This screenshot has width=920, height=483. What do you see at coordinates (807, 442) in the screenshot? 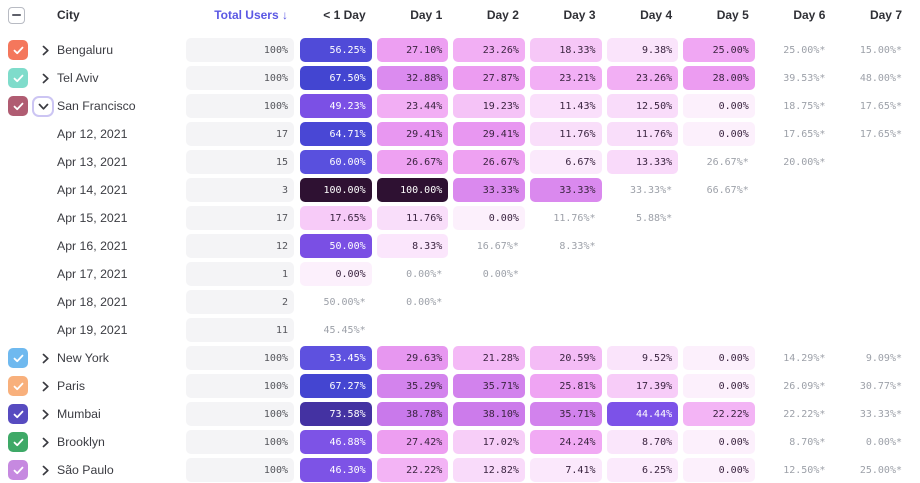
I see `estimated-retention-value: 8.70%*` at bounding box center [807, 442].